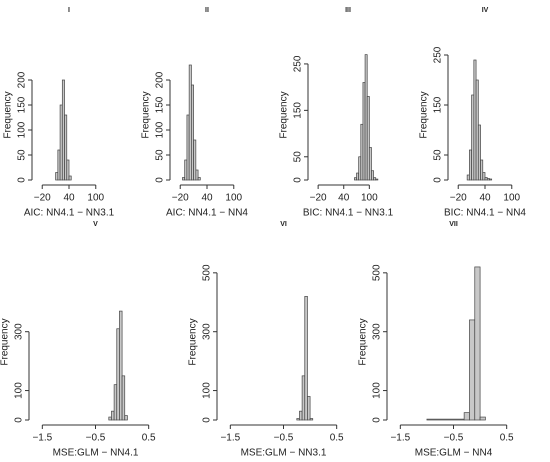  I want to click on panel-title: I, so click(69, 10).